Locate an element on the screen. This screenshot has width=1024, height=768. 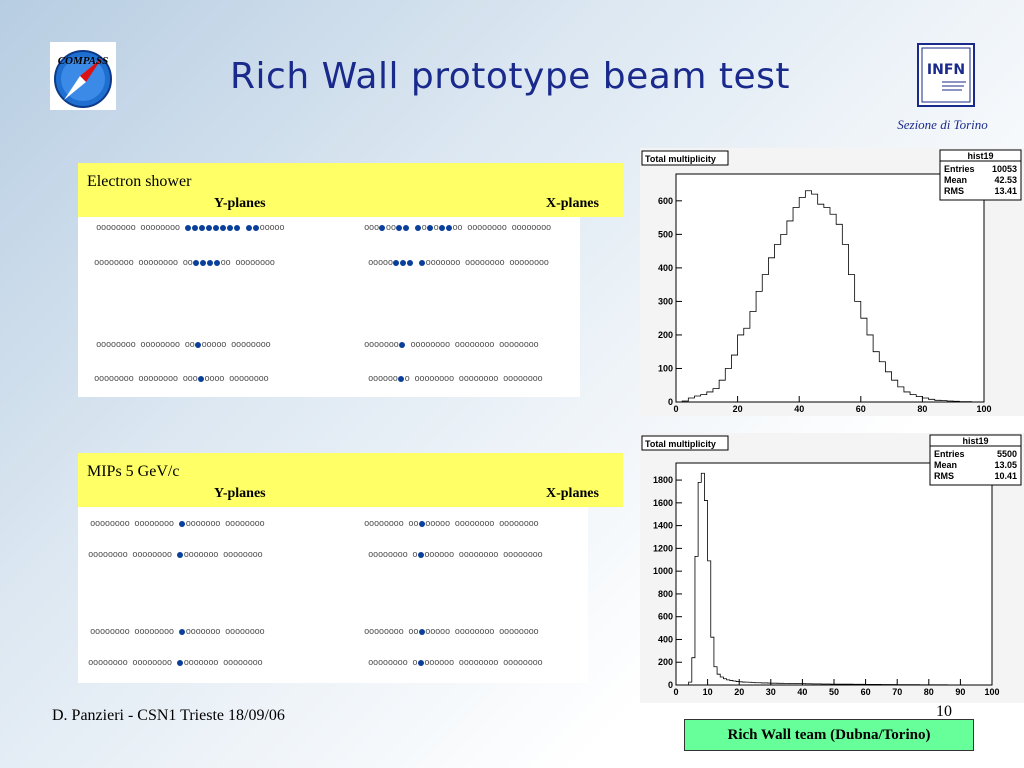
compass-logo: COMPASS is located at coordinates (83, 76).